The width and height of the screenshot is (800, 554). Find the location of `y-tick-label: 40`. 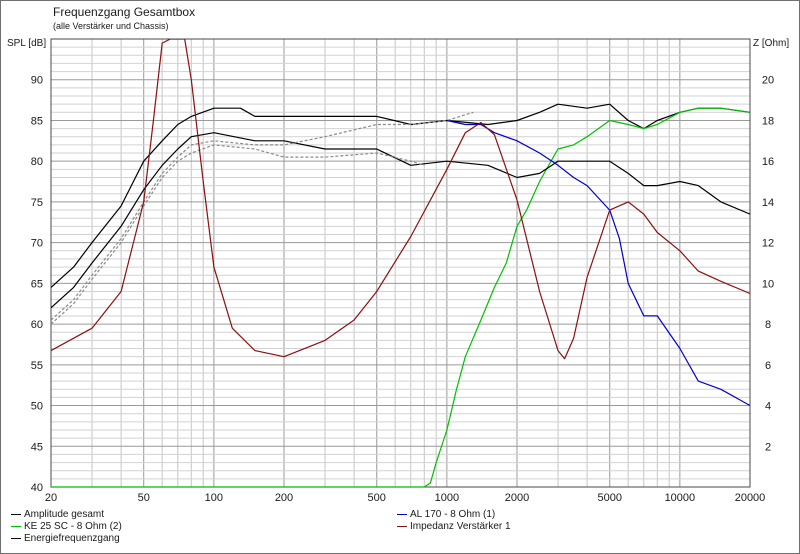

y-tick-label: 40 is located at coordinates (37, 488).